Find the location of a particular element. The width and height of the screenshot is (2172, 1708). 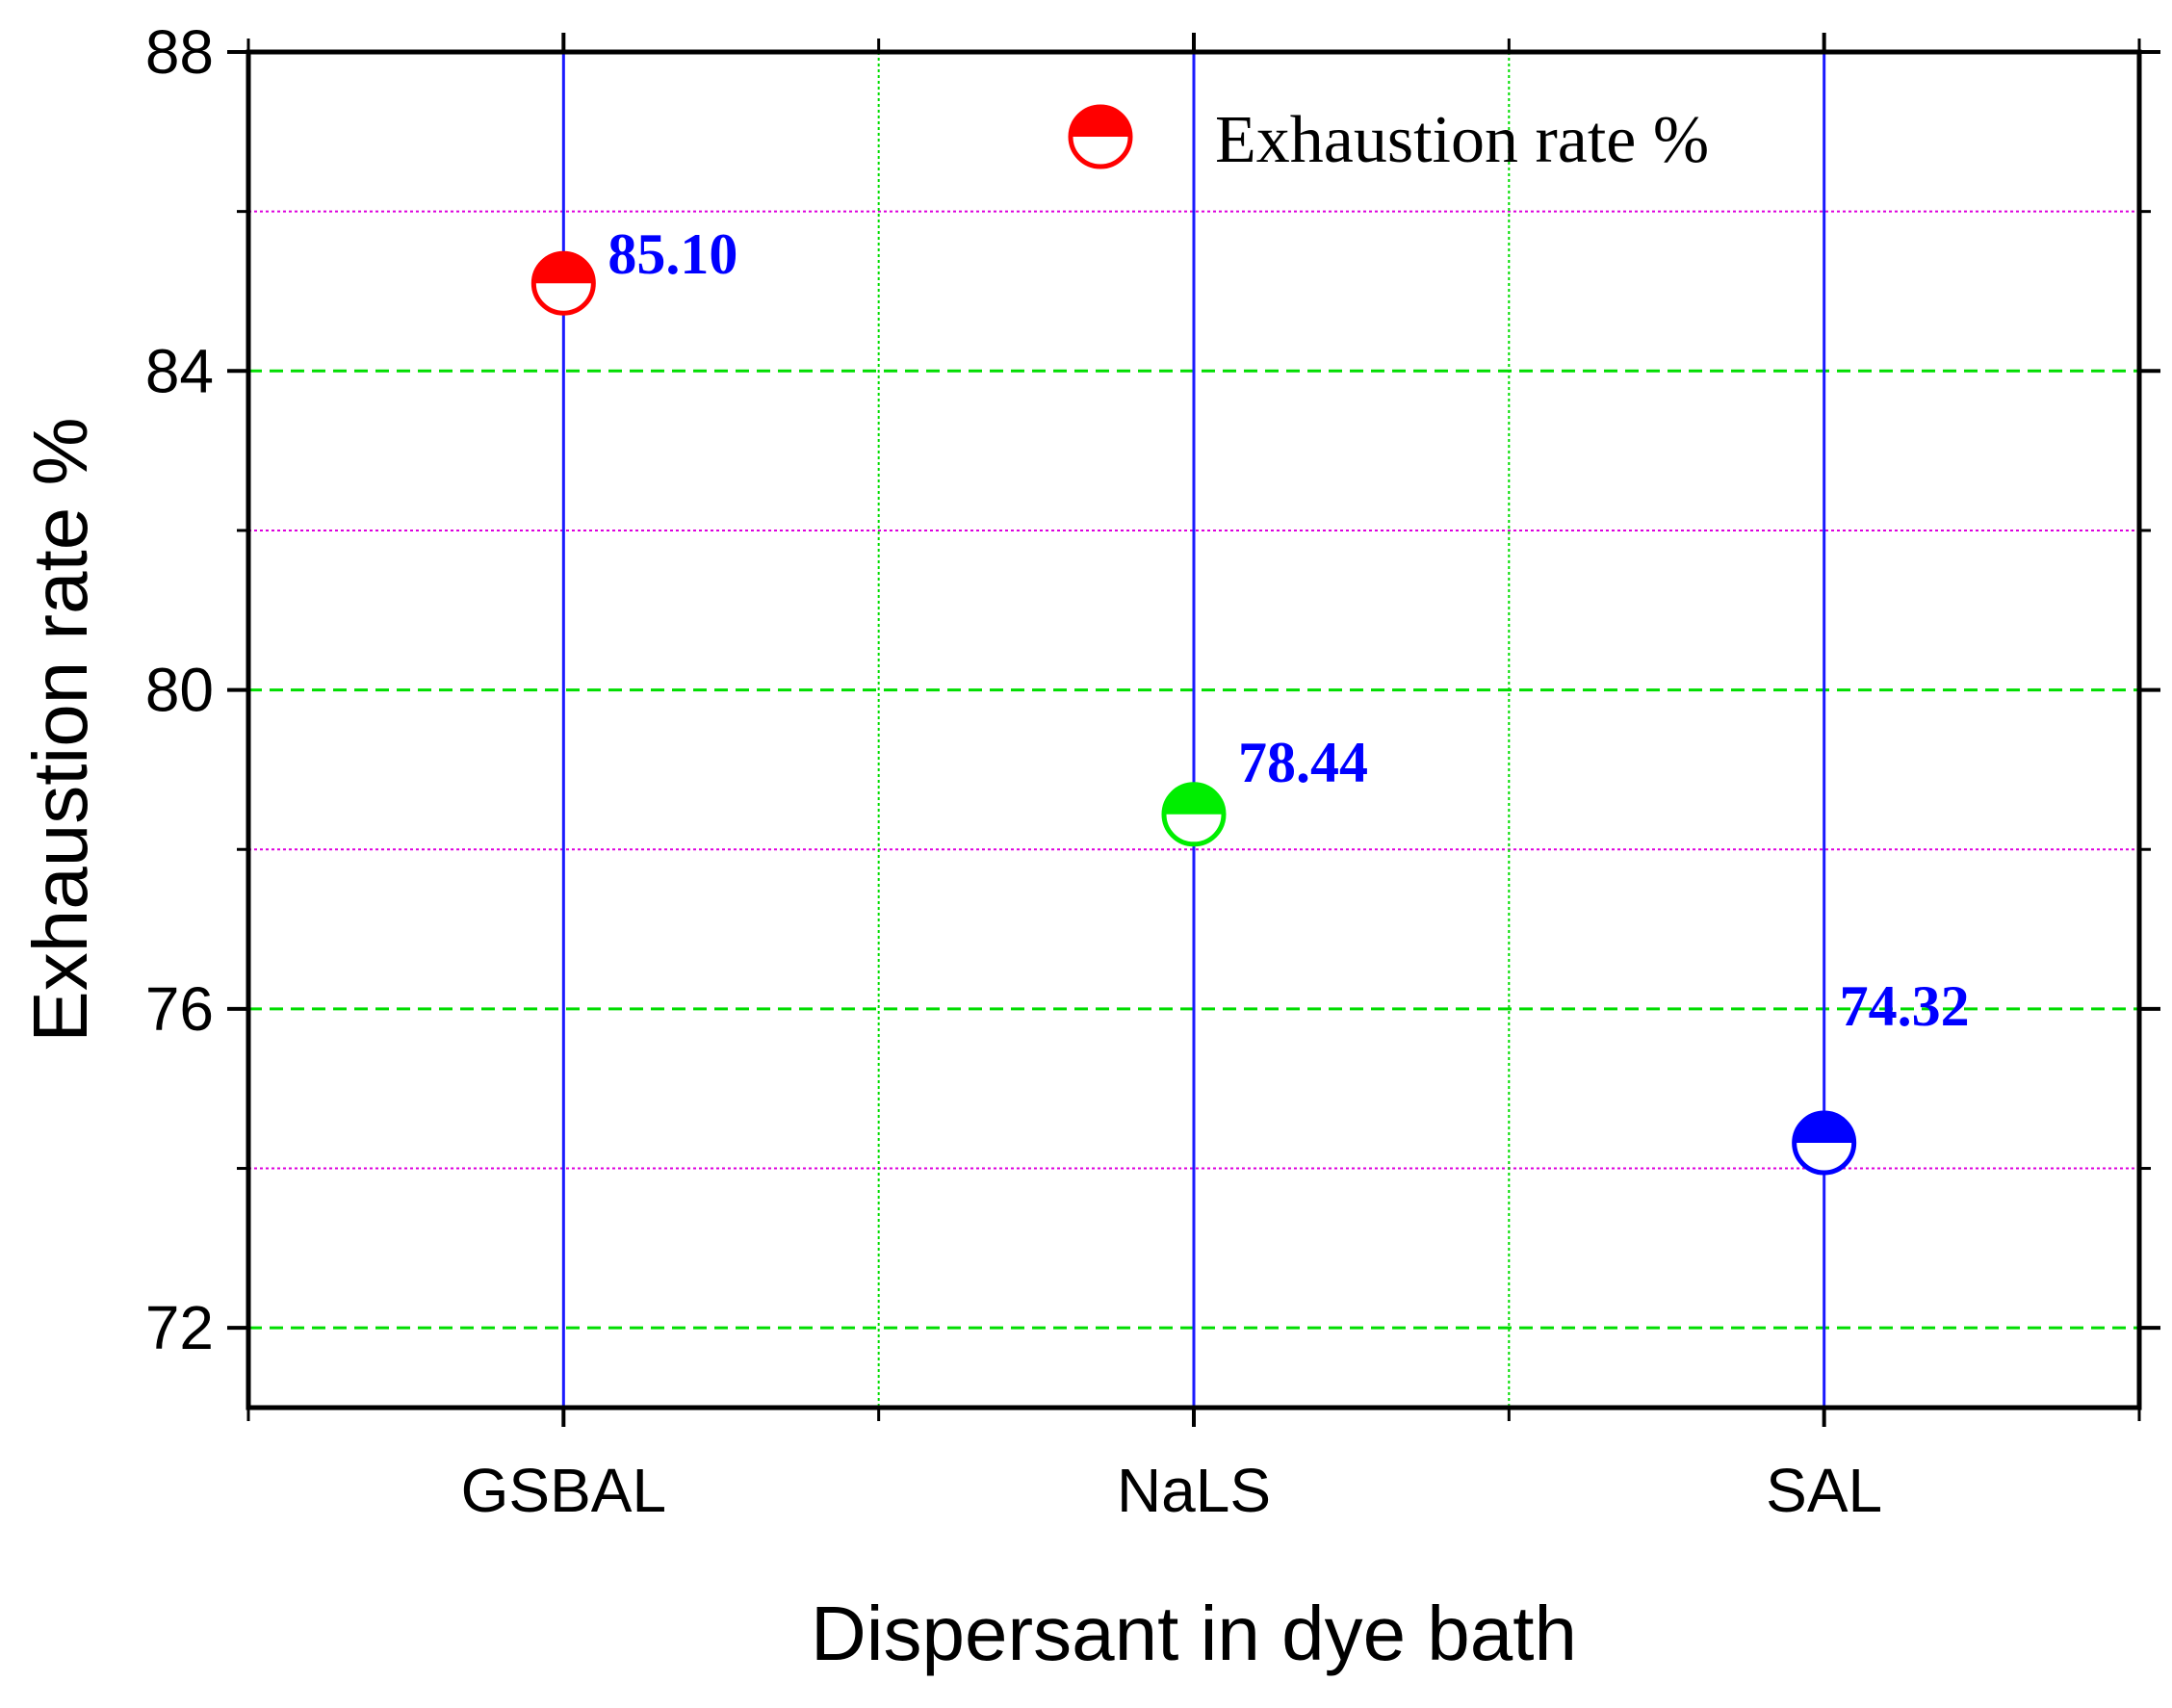

data-label: 78.44 is located at coordinates (1303, 762).